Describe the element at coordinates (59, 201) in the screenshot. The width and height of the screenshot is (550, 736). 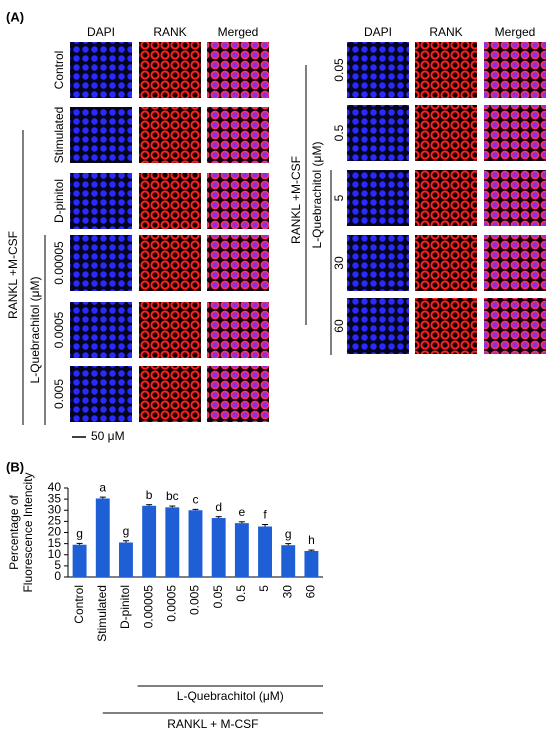
I see `row-label: D-pinitol` at that location.